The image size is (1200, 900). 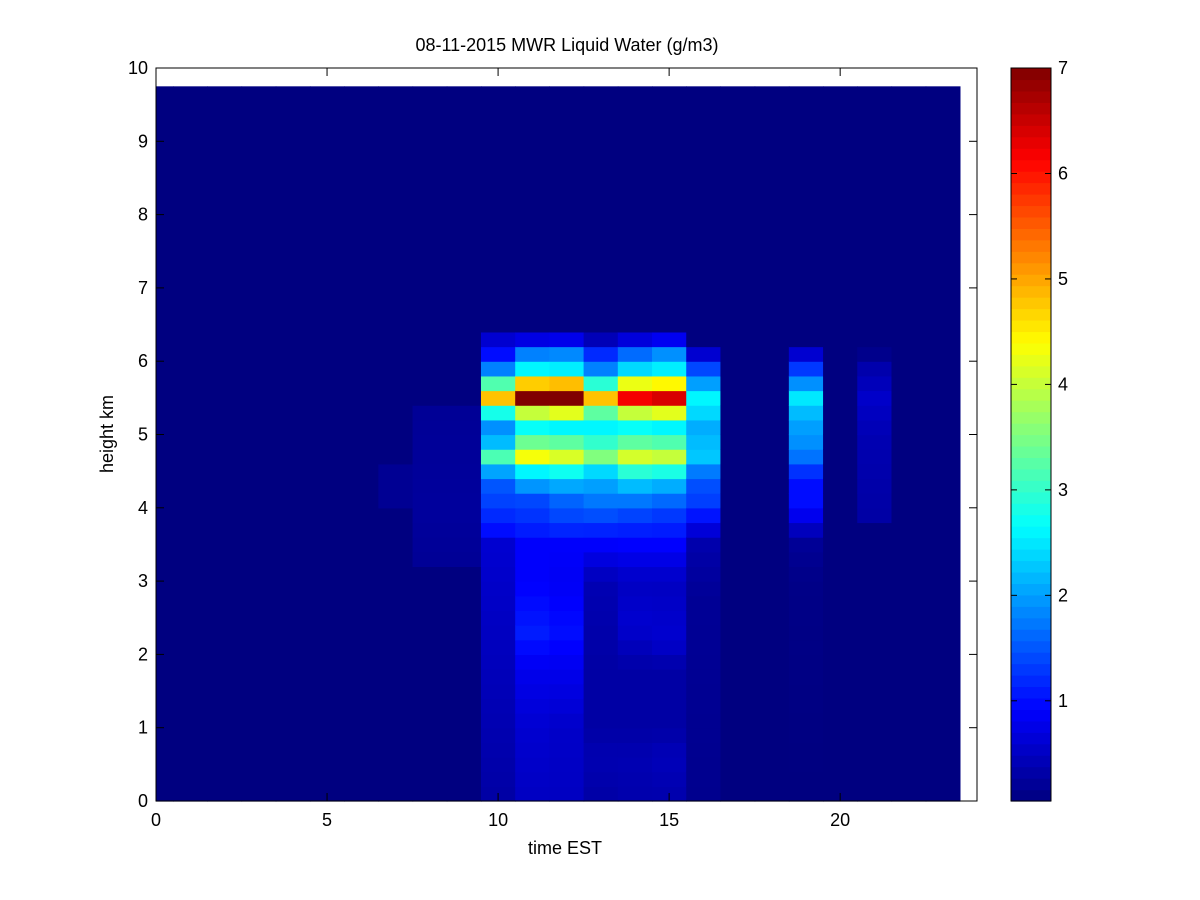 I want to click on y-tick-label: 3, so click(x=143, y=581).